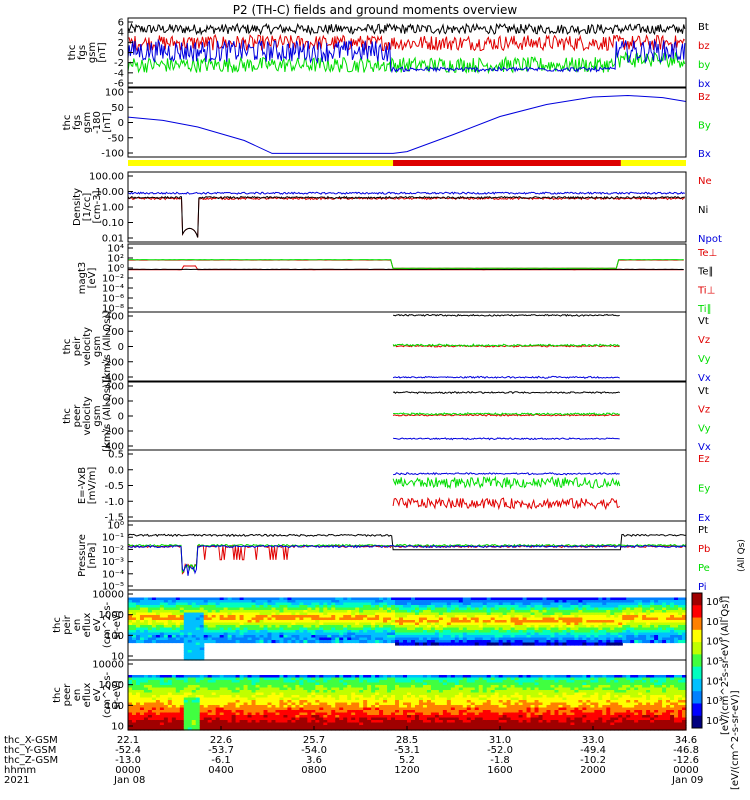 This screenshot has width=750, height=800. Describe the element at coordinates (704, 126) in the screenshot. I see `fgs_m180-legend-By: By` at that location.